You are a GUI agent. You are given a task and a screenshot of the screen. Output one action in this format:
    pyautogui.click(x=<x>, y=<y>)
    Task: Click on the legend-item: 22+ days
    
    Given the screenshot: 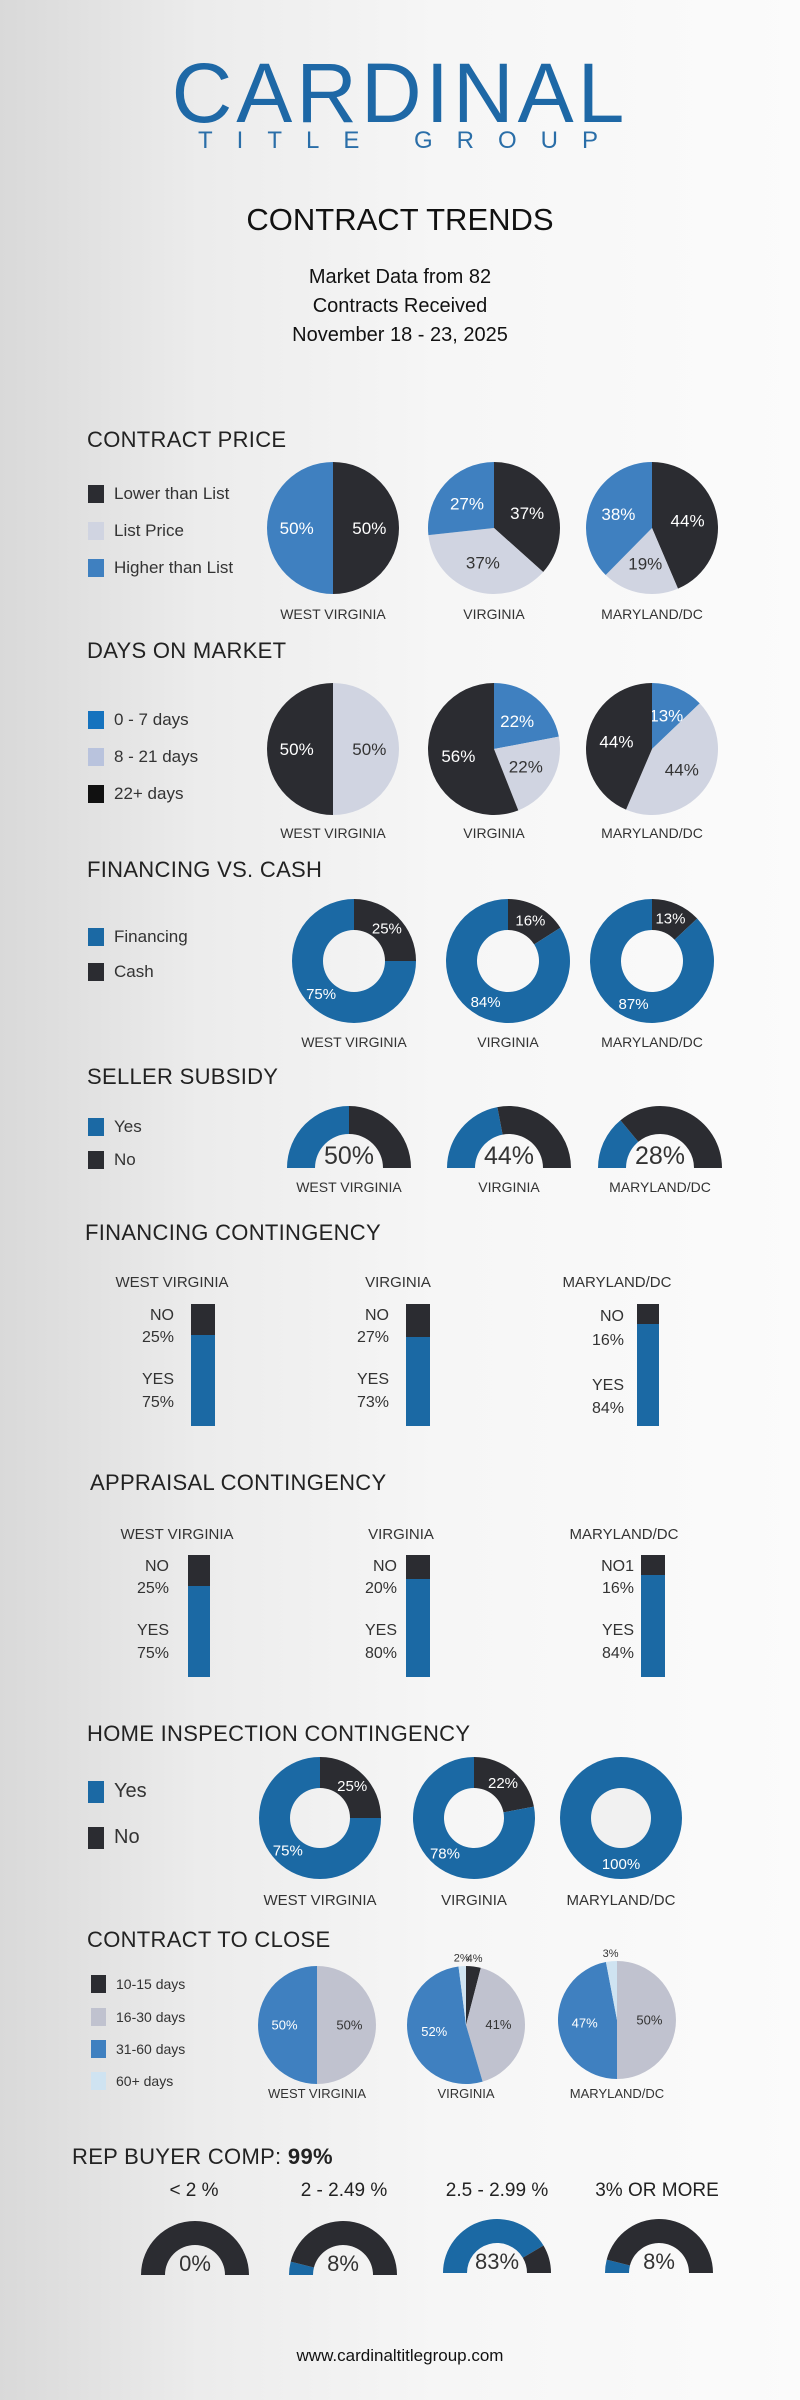 What is the action you would take?
    pyautogui.click(x=135, y=794)
    